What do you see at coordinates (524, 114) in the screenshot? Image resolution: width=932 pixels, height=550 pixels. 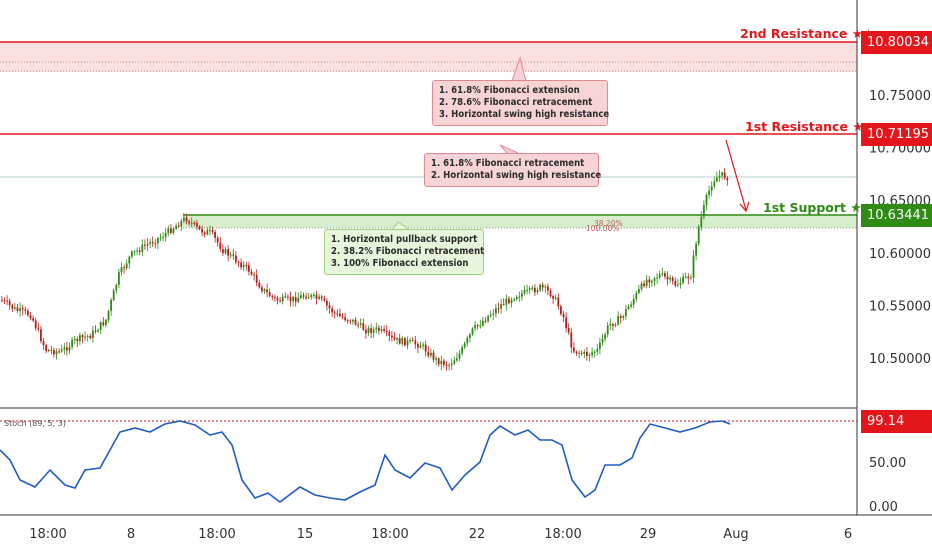 I see `callout-line: 3. Horizontal swing high resistance` at bounding box center [524, 114].